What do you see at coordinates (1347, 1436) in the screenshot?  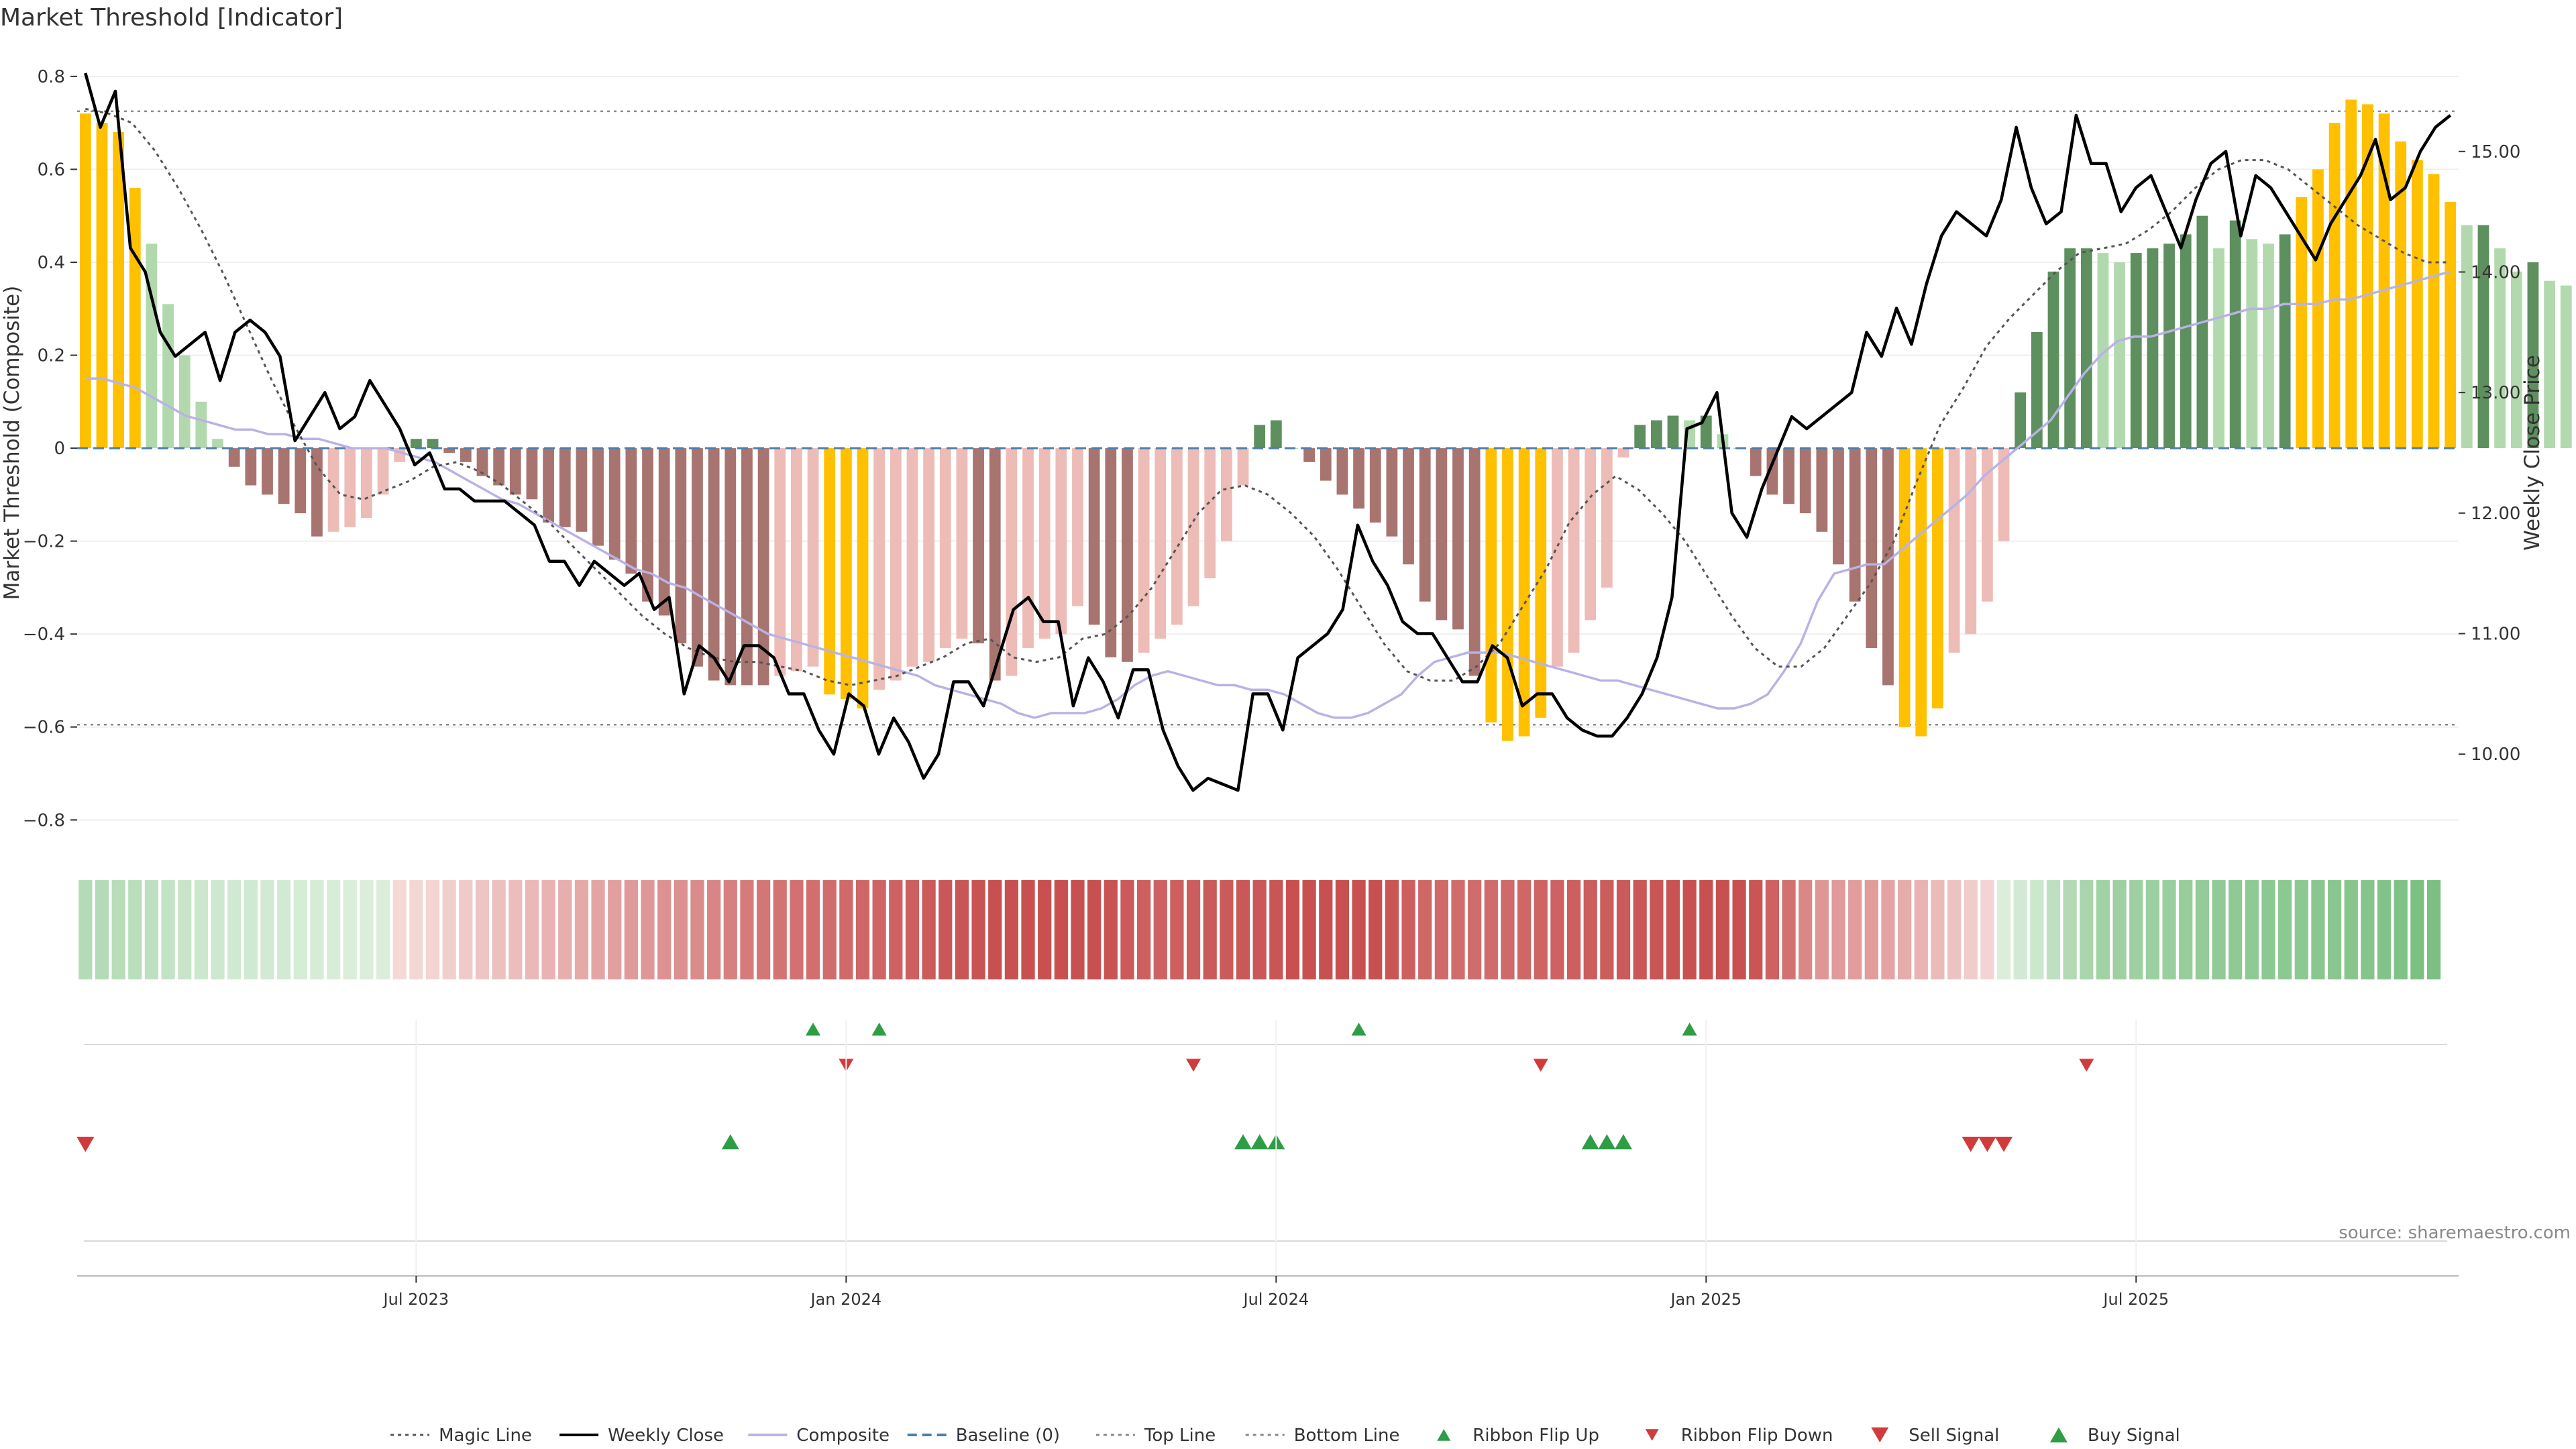 I see `legend-label: Bottom Line` at bounding box center [1347, 1436].